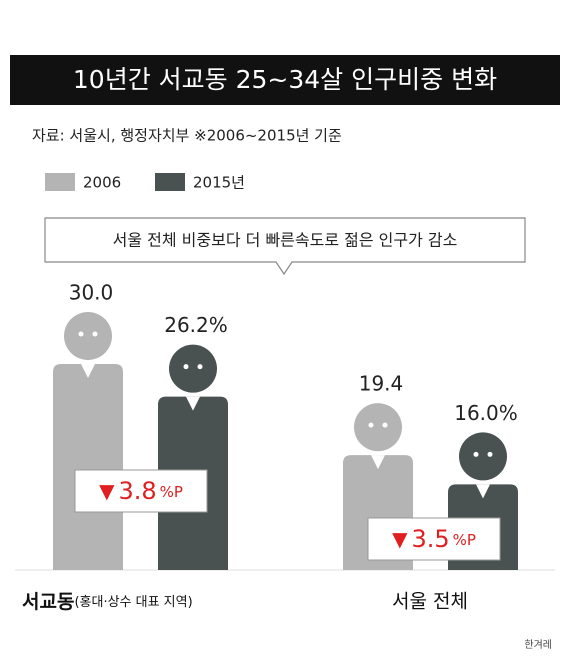  I want to click on difference-label: ▼ 3.5 %P, so click(434, 539).